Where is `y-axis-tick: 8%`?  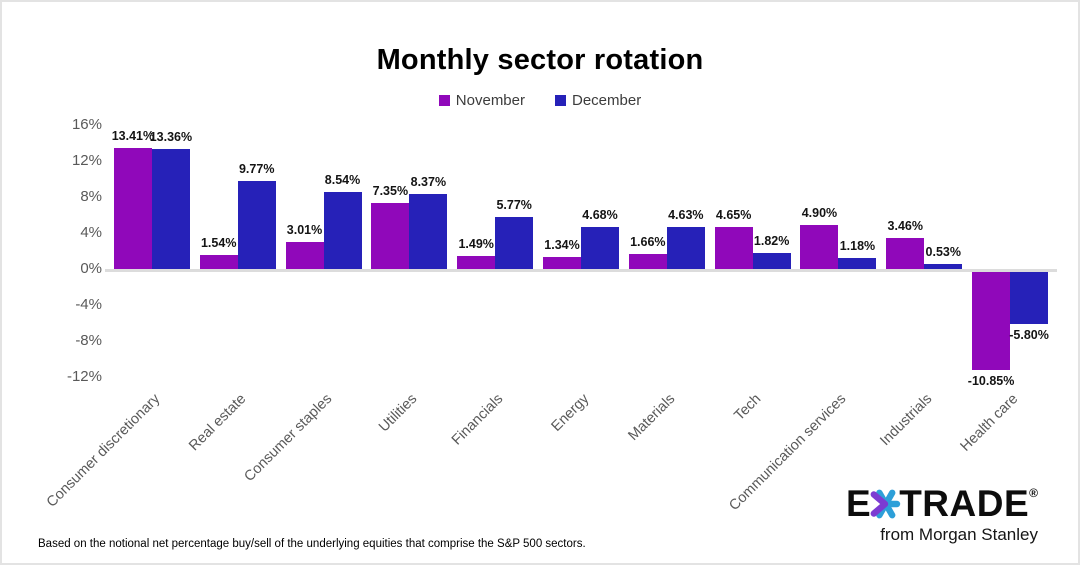
y-axis-tick: 8% is located at coordinates (91, 196).